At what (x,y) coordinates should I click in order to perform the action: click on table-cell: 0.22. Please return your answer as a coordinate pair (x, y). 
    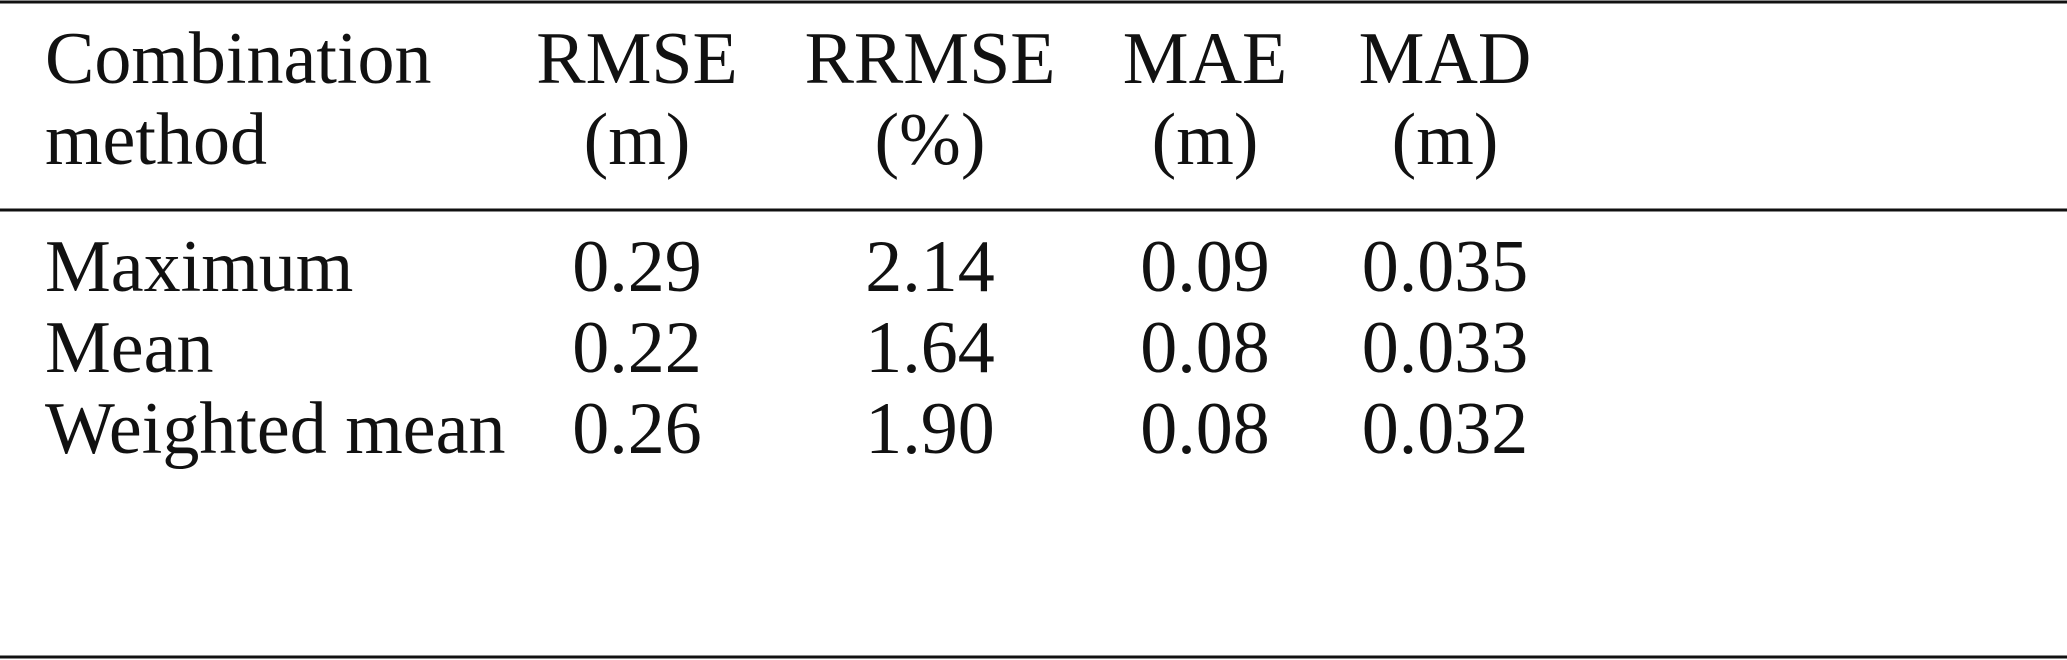
    Looking at the image, I should click on (637, 348).